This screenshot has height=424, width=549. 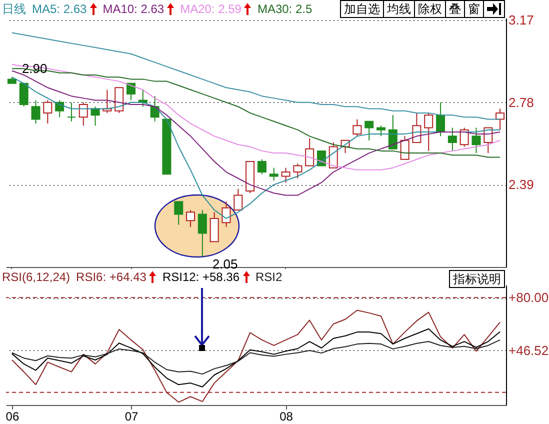 I want to click on text: 叠, so click(x=455, y=9).